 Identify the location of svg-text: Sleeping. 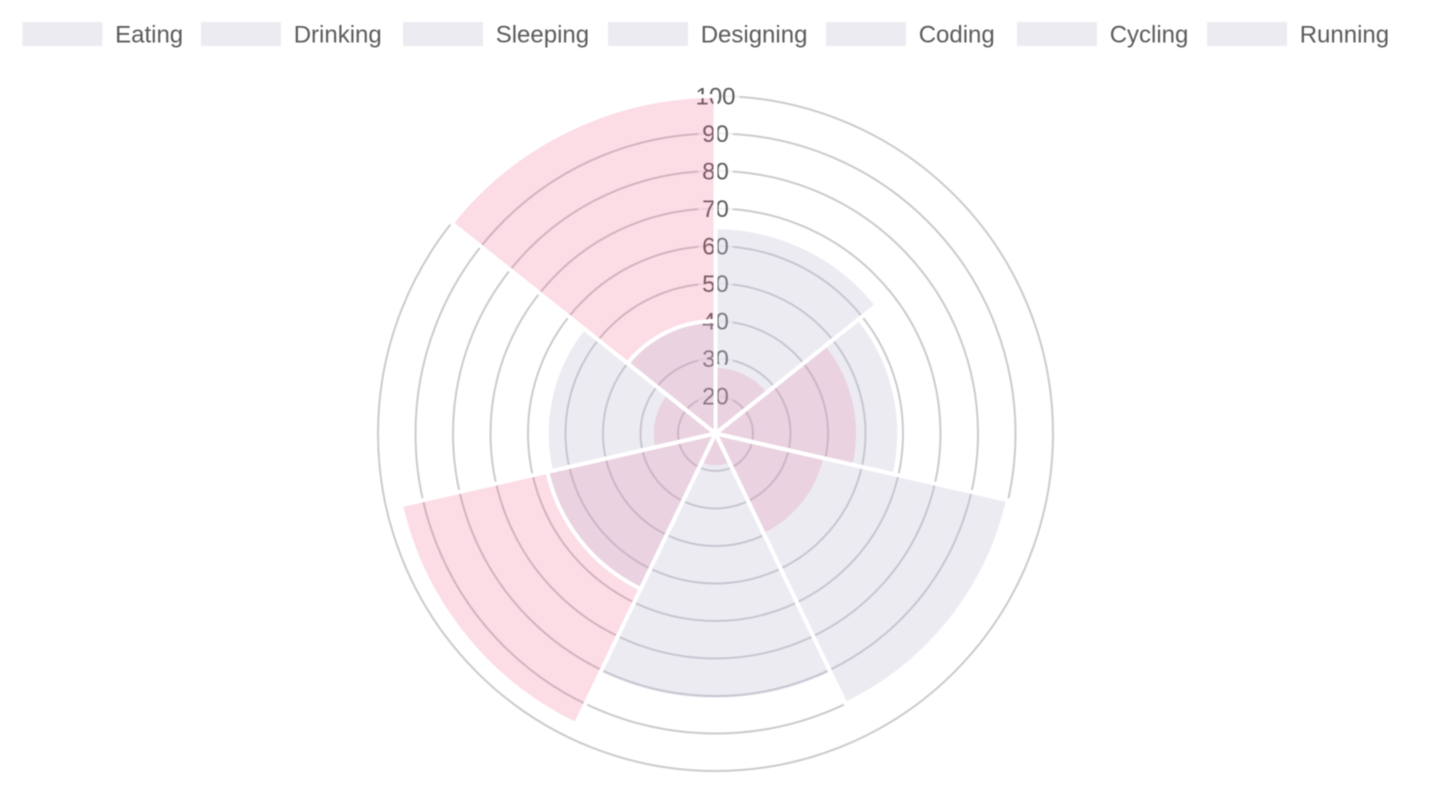
(542, 34).